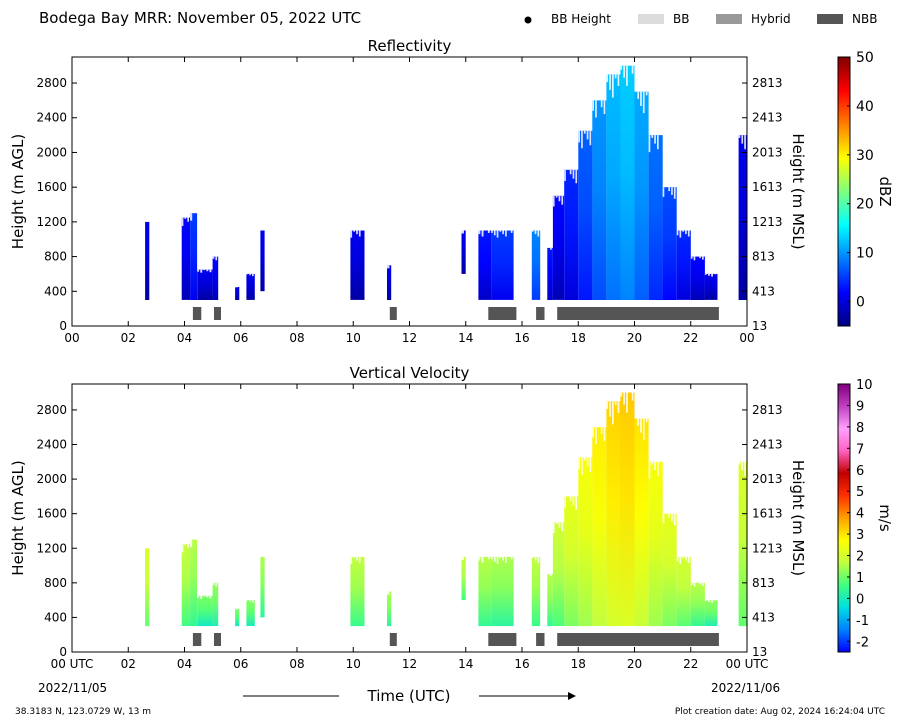 This screenshot has width=900, height=725. Describe the element at coordinates (409, 696) in the screenshot. I see `x-axis-title: Time (UTC)` at that location.